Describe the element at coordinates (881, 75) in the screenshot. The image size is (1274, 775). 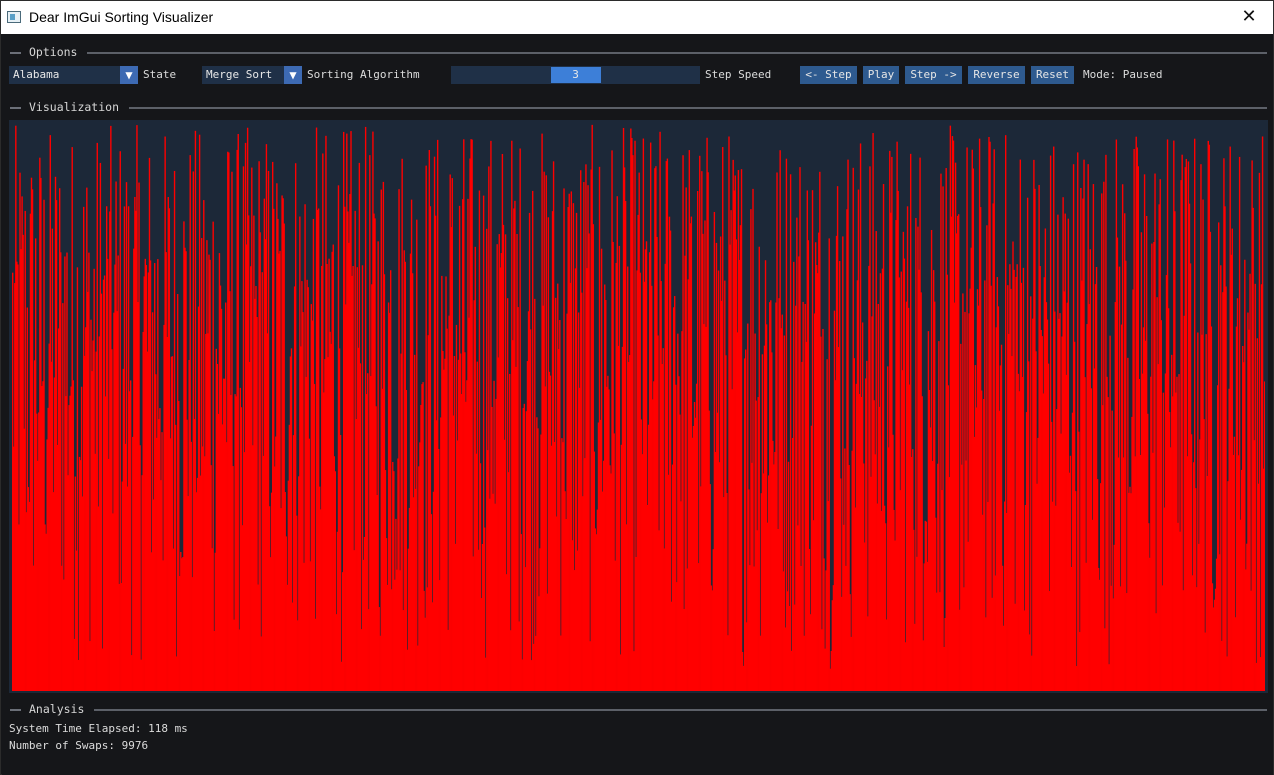
I see `play-button: Play` at that location.